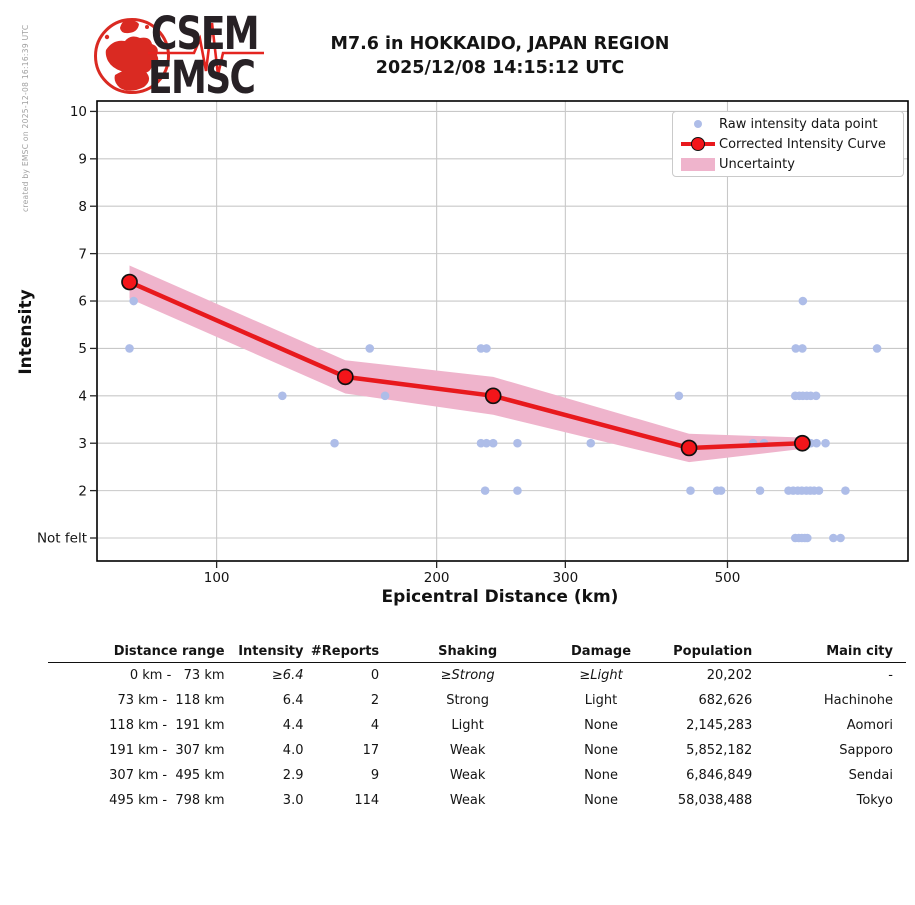 The height and width of the screenshot is (905, 915). What do you see at coordinates (82, 254) in the screenshot?
I see `y-tick-label: 7` at bounding box center [82, 254].